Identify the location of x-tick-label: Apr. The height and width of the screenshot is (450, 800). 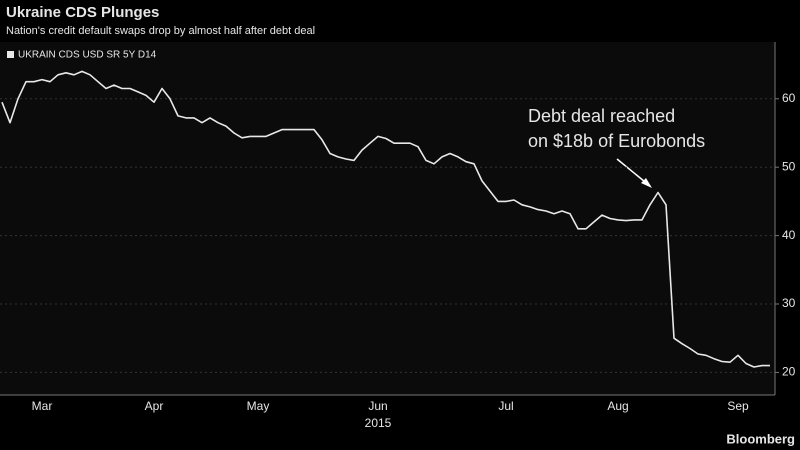
(154, 406).